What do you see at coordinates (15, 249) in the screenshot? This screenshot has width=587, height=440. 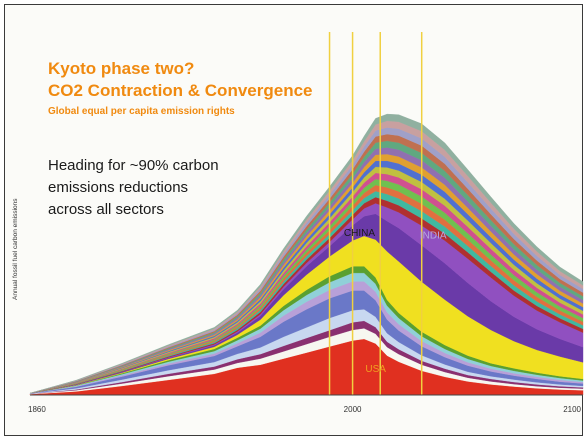 I see `y-axis-label: Annual fossil fuel carbon emissions` at bounding box center [15, 249].